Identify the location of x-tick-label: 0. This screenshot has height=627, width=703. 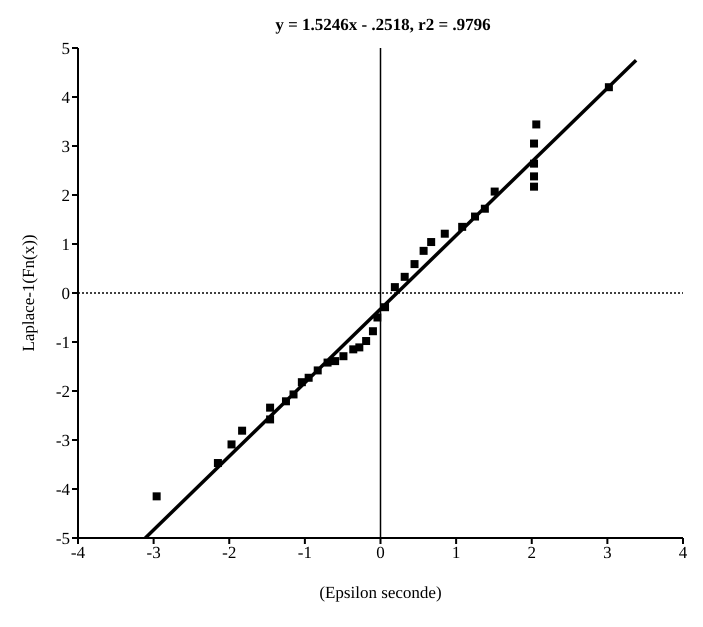
(380, 552).